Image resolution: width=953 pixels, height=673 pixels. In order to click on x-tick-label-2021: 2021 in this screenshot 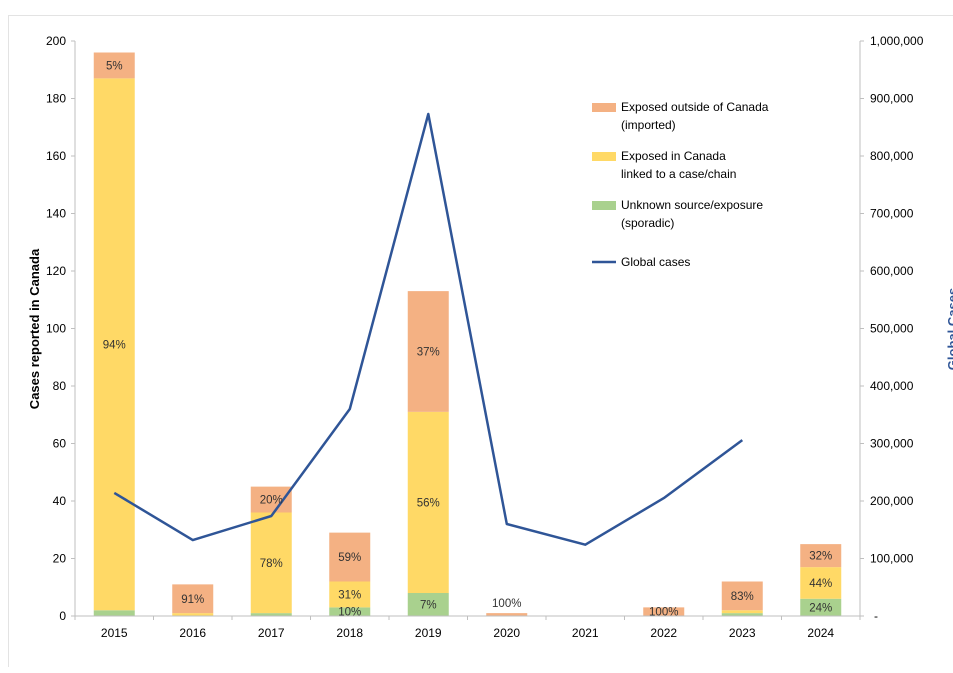, I will do `click(585, 633)`.